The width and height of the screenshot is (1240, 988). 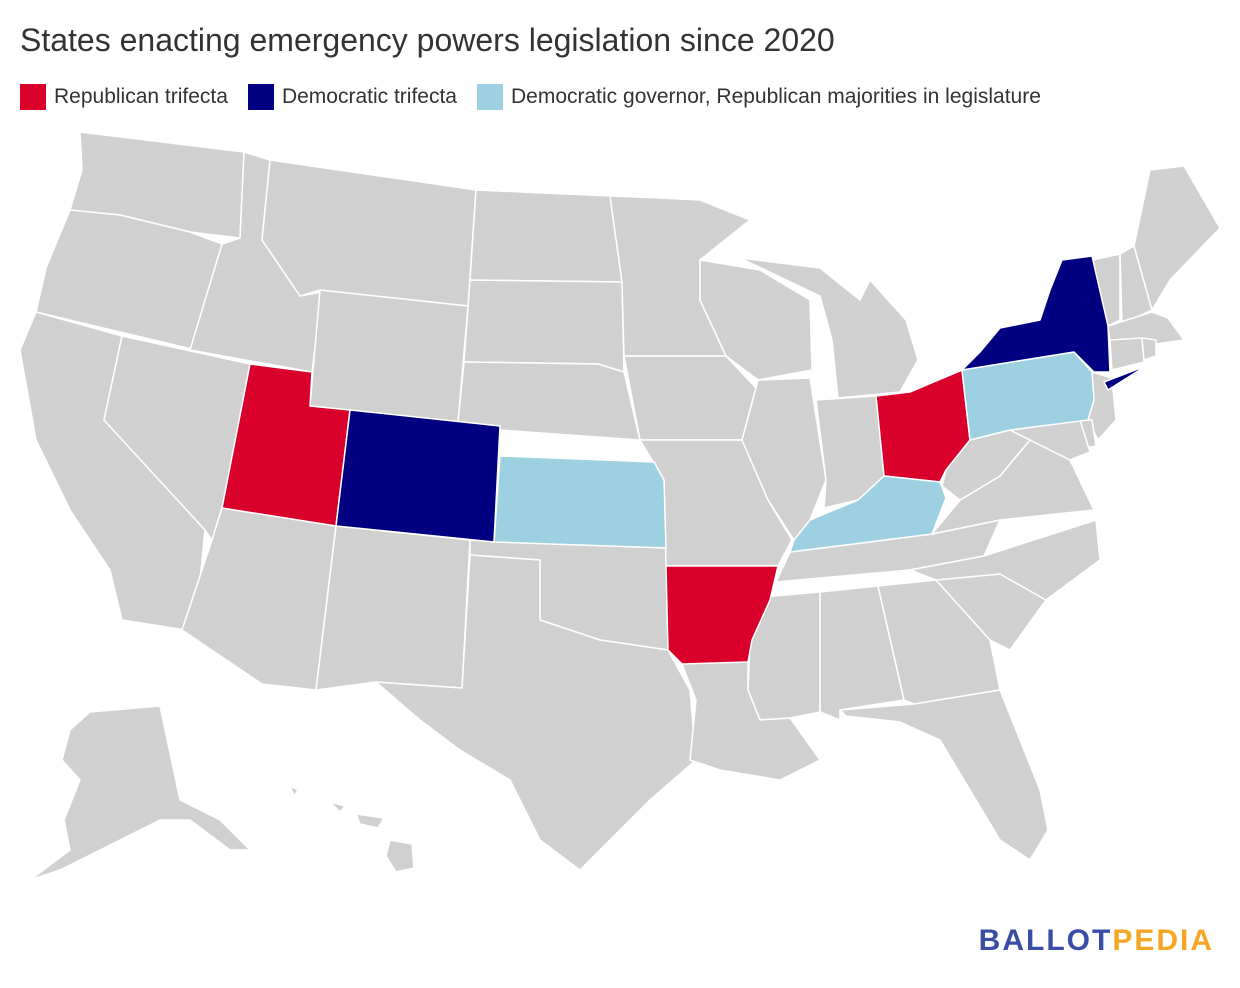 I want to click on state-maine, so click(x=1177, y=238).